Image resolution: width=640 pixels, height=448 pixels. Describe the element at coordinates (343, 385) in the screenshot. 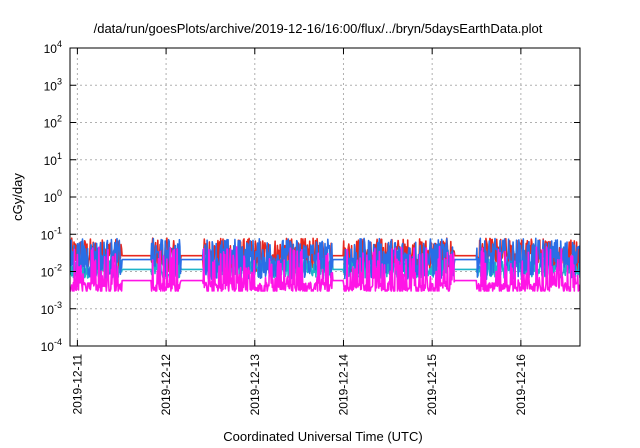

I see `x-tick-label: 2019-12-14` at that location.